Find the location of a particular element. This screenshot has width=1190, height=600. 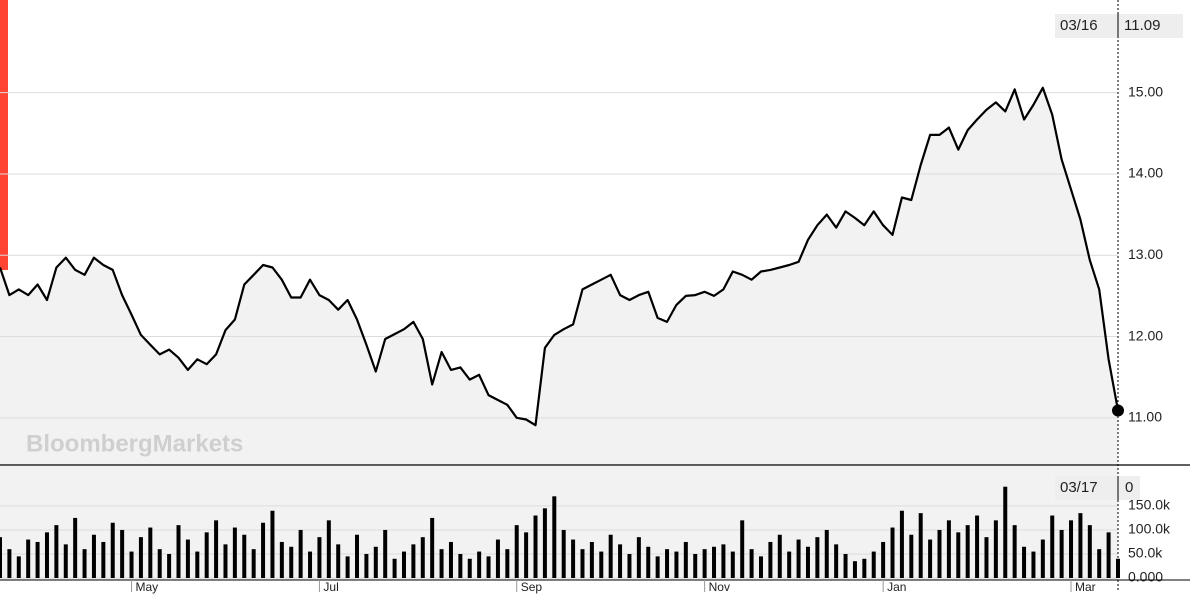

y-tick-label: 50.0k is located at coordinates (1145, 553).